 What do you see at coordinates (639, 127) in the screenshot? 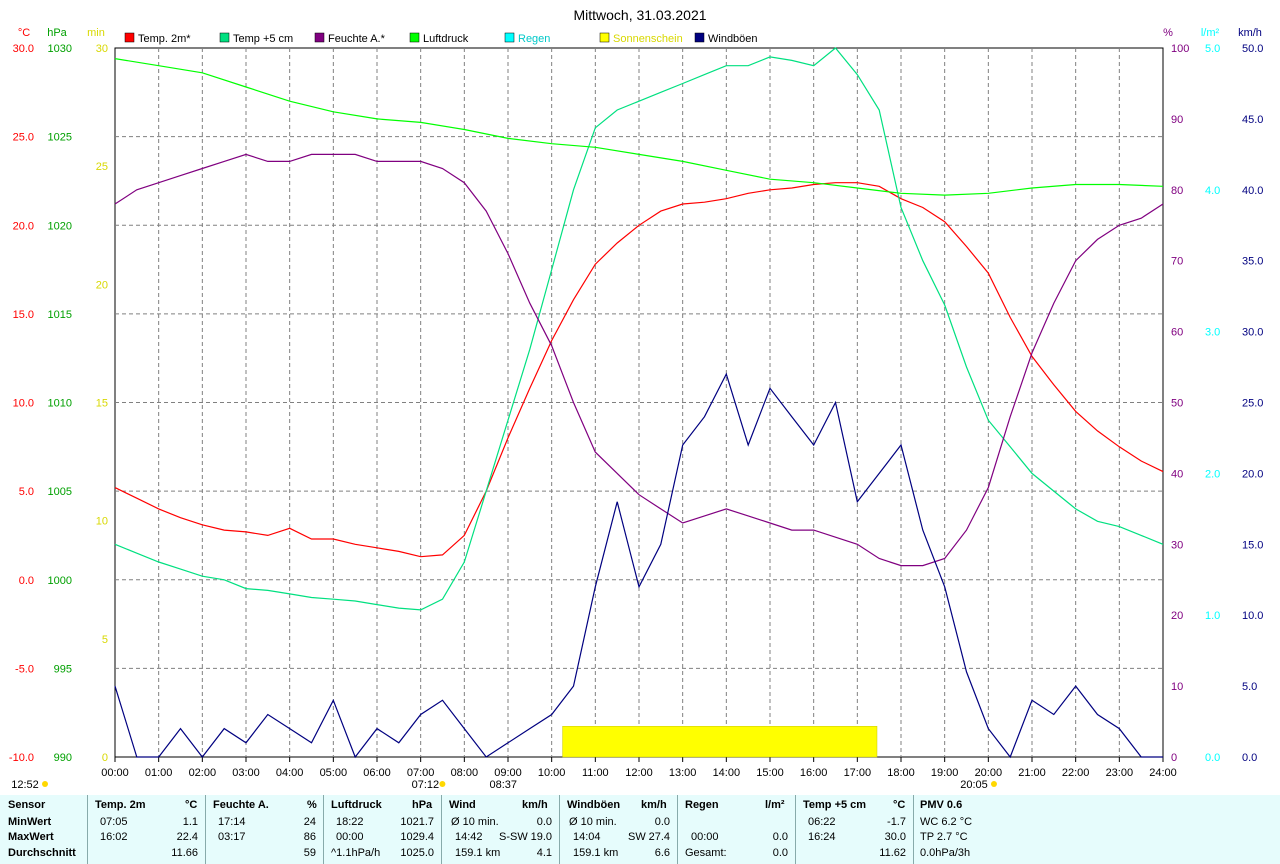
I see `series-line-luftdruck` at bounding box center [639, 127].